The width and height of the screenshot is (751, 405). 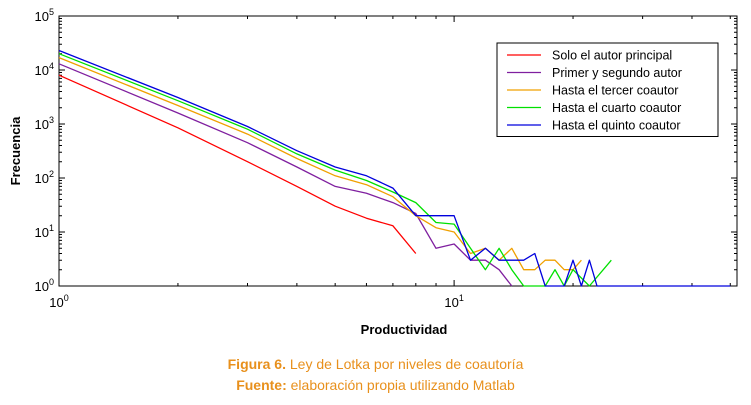 I want to click on y-tick-label: 10⁴, so click(x=44, y=69).